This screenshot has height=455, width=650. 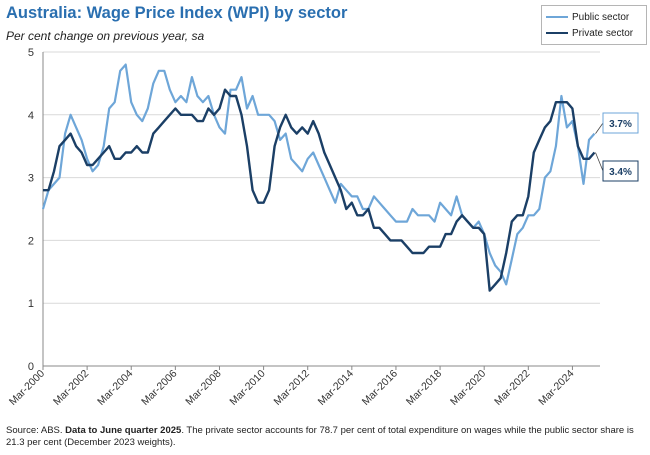 I want to click on callout-label-private: 3.4%, so click(x=620, y=172).